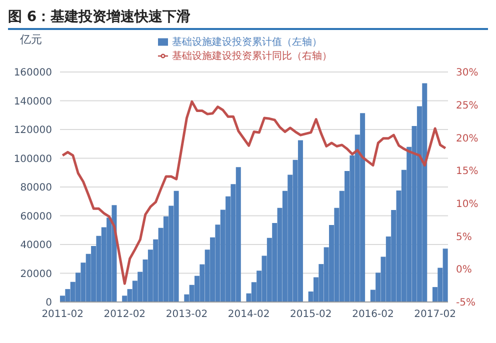 The image size is (496, 343). Describe the element at coordinates (467, 106) in the screenshot. I see `y2-tick-label: 25%` at that location.